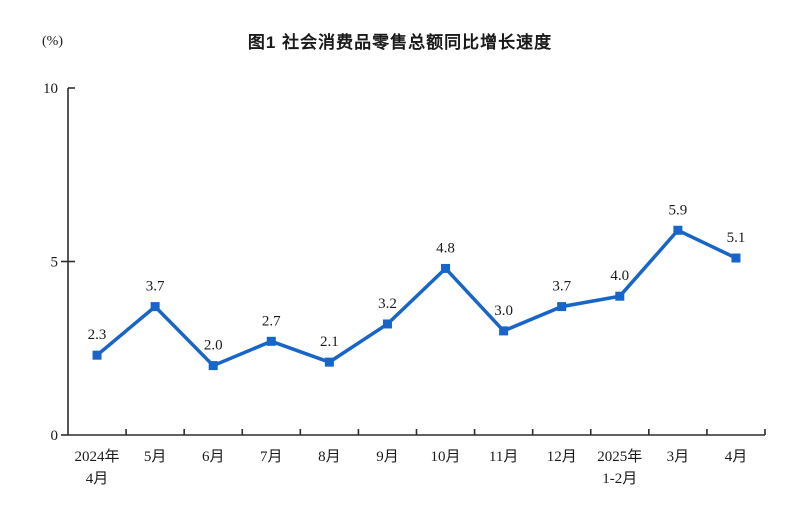 The image size is (800, 517). What do you see at coordinates (97, 335) in the screenshot?
I see `data-point-label: 2.3` at bounding box center [97, 335].